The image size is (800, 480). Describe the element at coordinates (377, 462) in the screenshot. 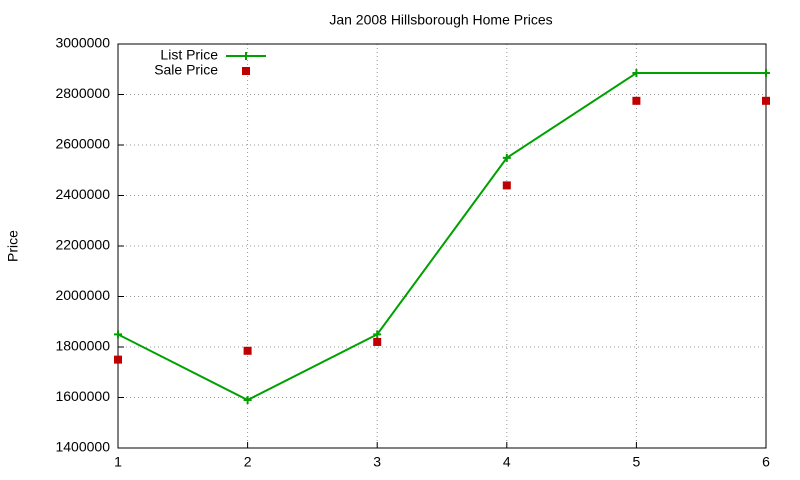

I see `x-tick-label: 3` at that location.